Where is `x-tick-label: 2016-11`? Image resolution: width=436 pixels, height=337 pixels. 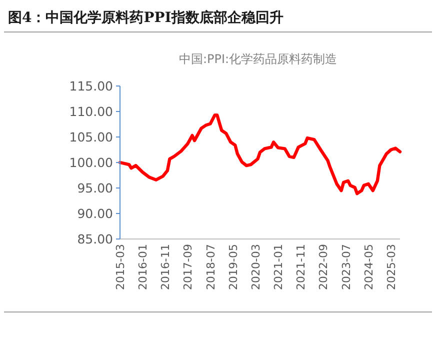 x-tick-label: 2016-11 is located at coordinates (165, 267).